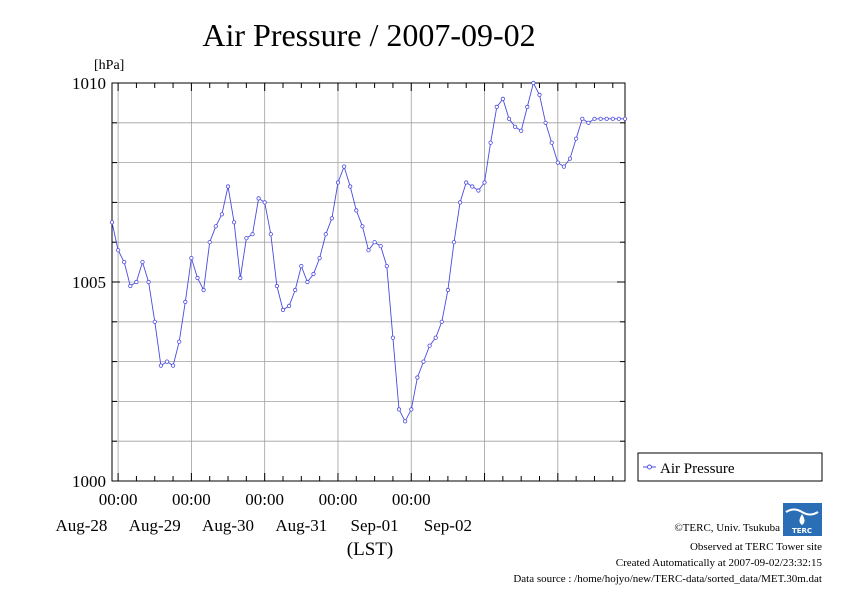 This screenshot has height=595, width=842. I want to click on legend-box, so click(730, 467).